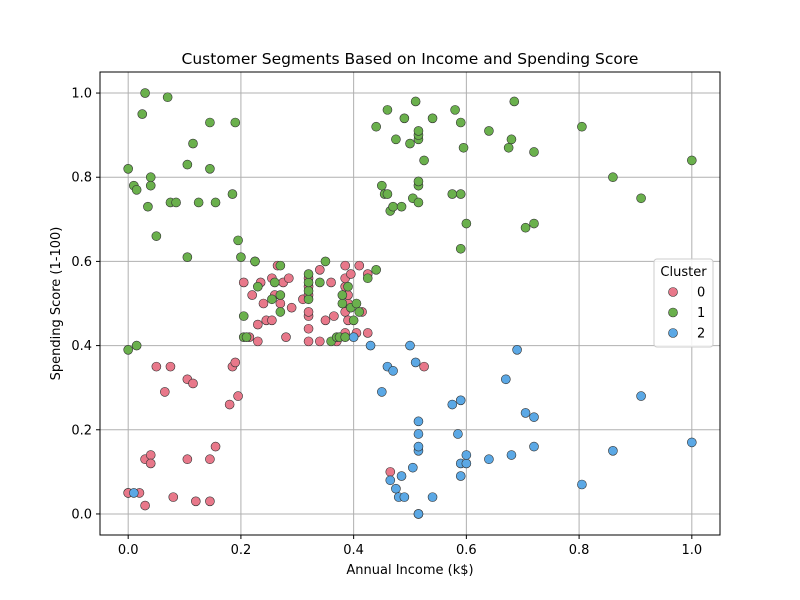  I want to click on x-tick-label: 0.6, so click(466, 550).